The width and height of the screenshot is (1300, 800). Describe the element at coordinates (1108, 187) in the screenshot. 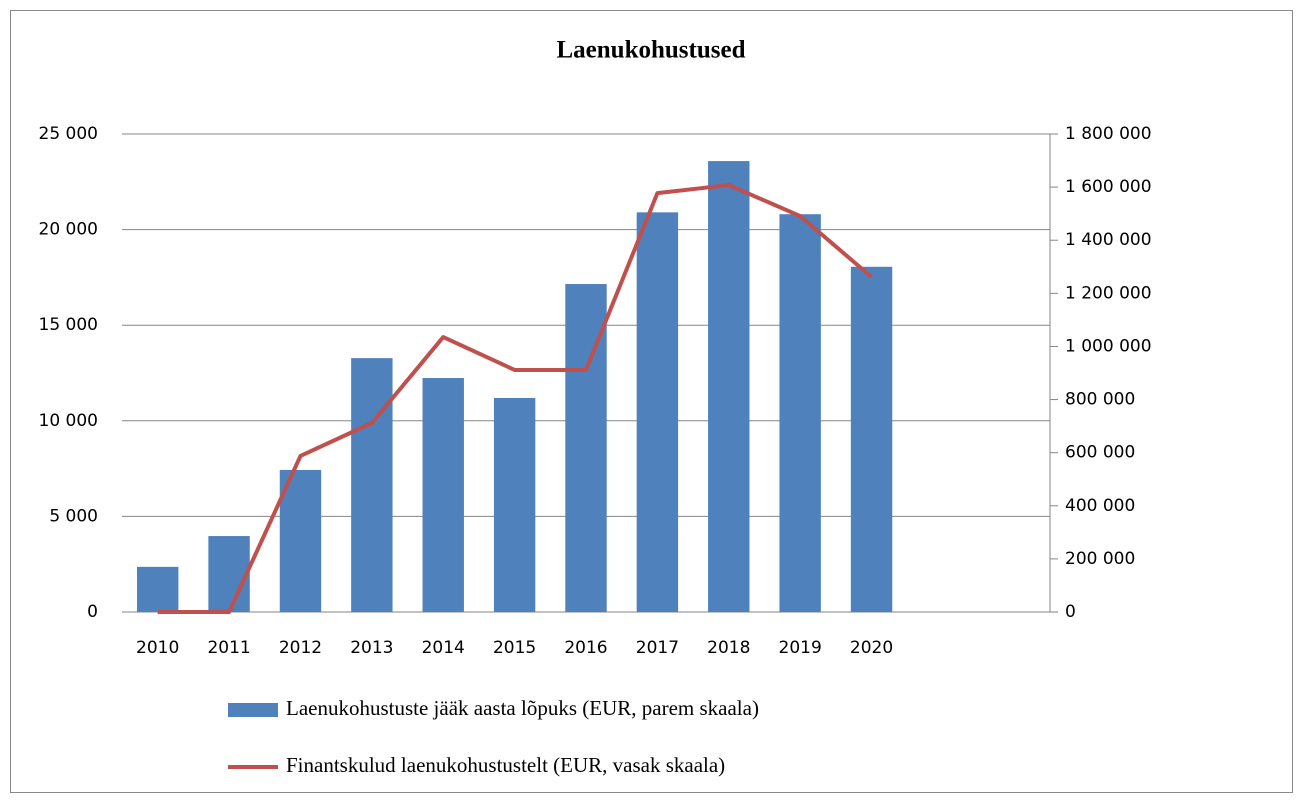

I see `y2-tick-label: 1 600 000` at that location.